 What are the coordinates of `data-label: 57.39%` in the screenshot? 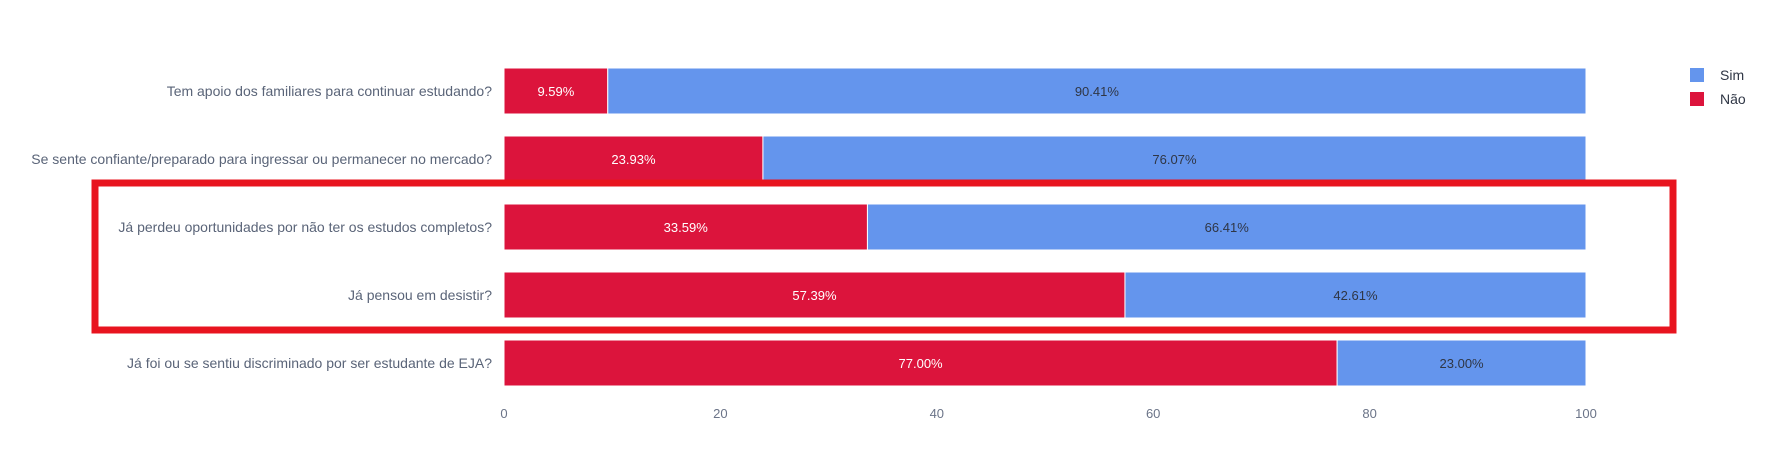 It's located at (814, 295).